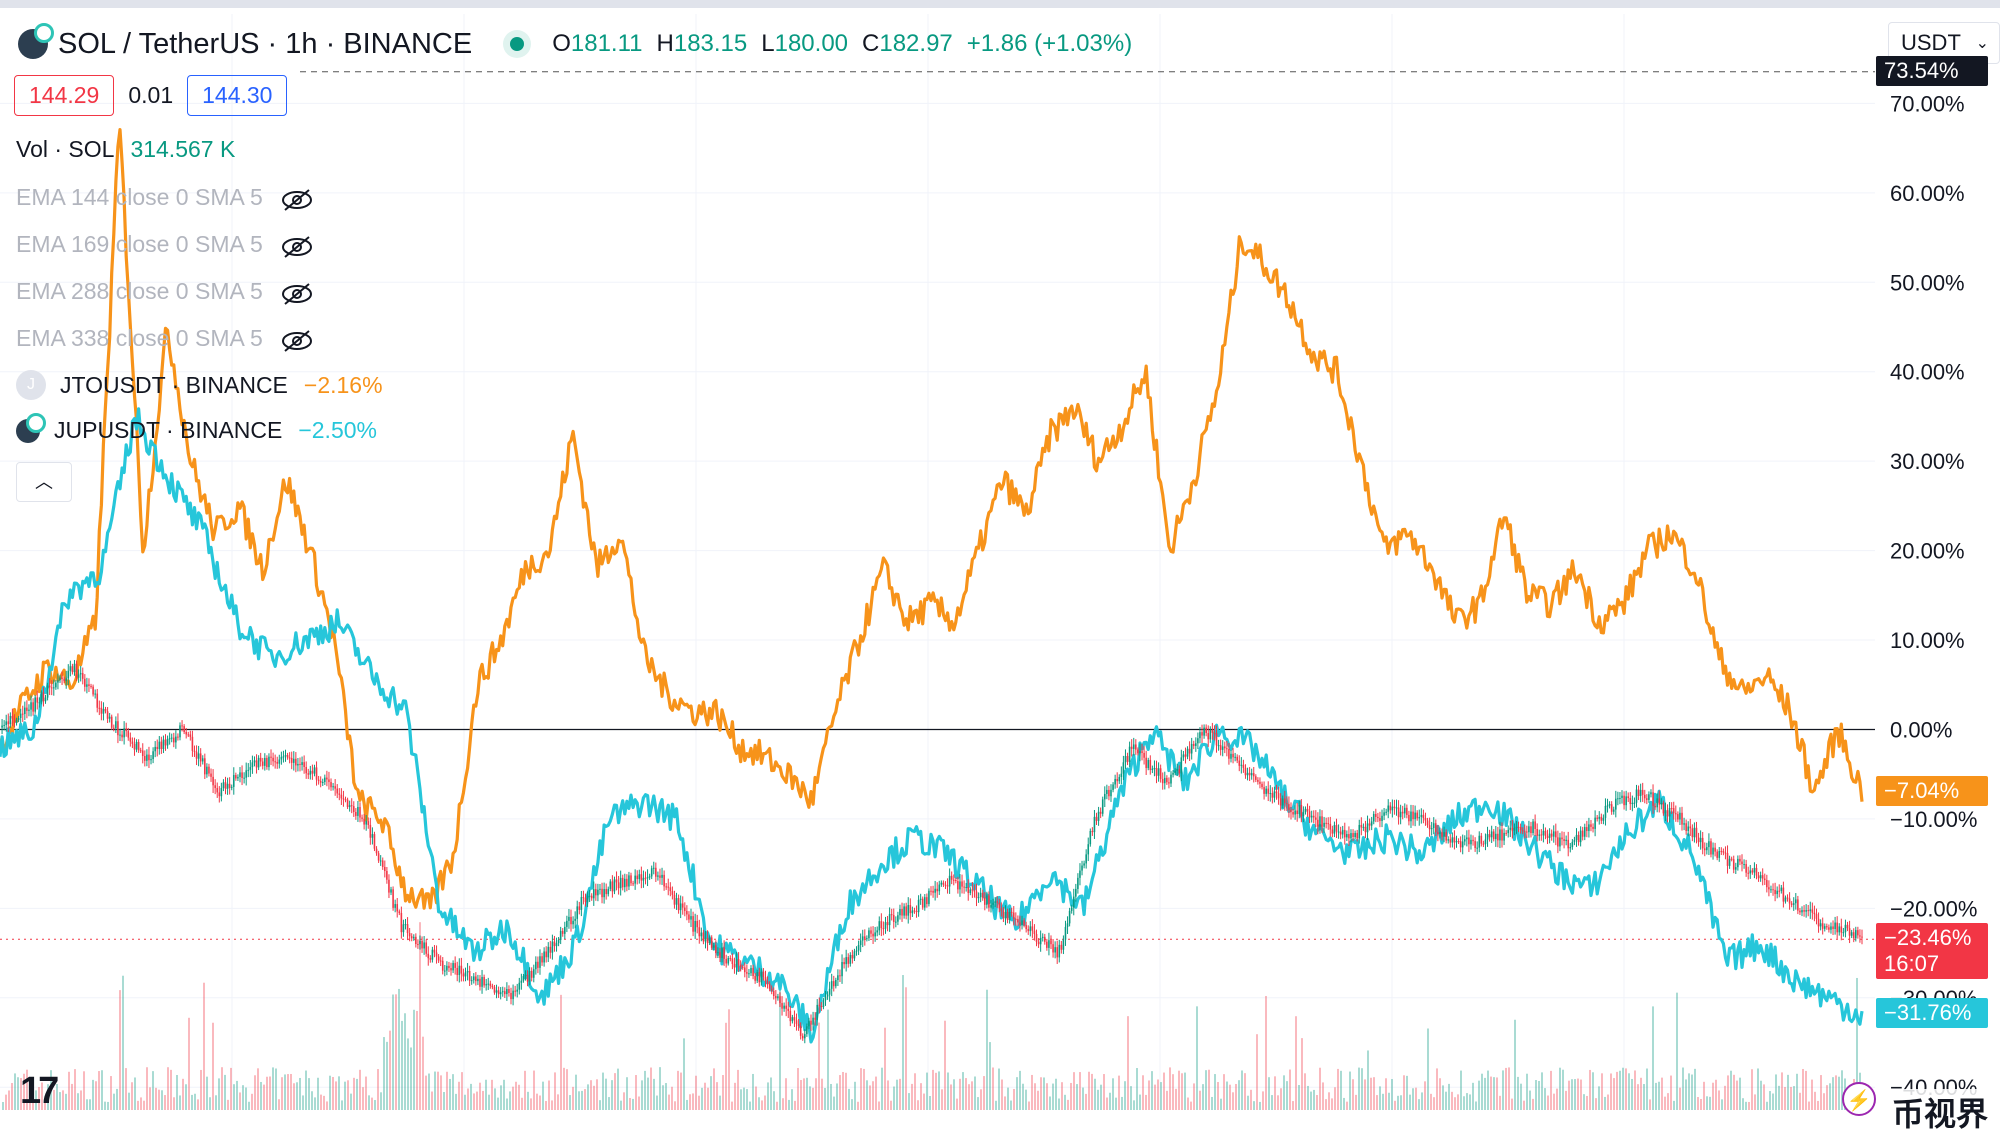 The width and height of the screenshot is (2000, 1137). I want to click on buy-price-button: 144.30, so click(237, 95).